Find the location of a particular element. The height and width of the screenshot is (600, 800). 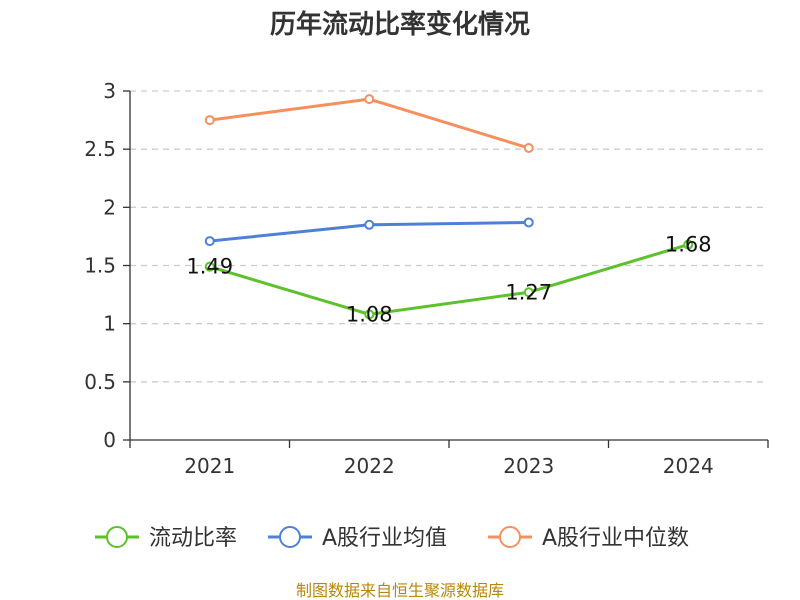

y-tick-label: 1.5 is located at coordinates (100, 266).